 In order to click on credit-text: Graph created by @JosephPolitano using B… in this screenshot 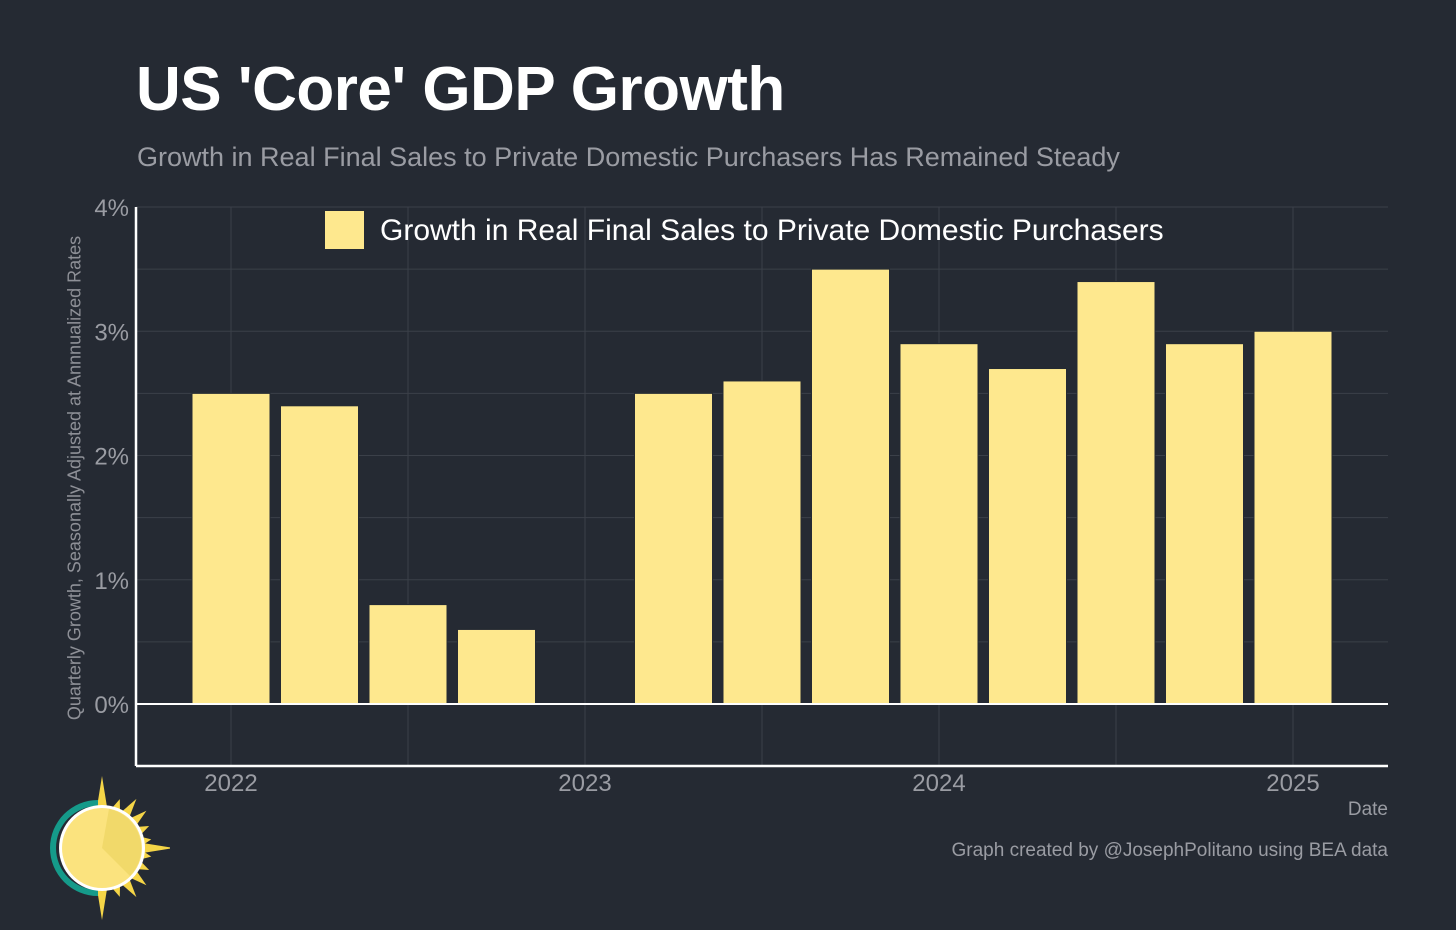, I will do `click(1169, 850)`.